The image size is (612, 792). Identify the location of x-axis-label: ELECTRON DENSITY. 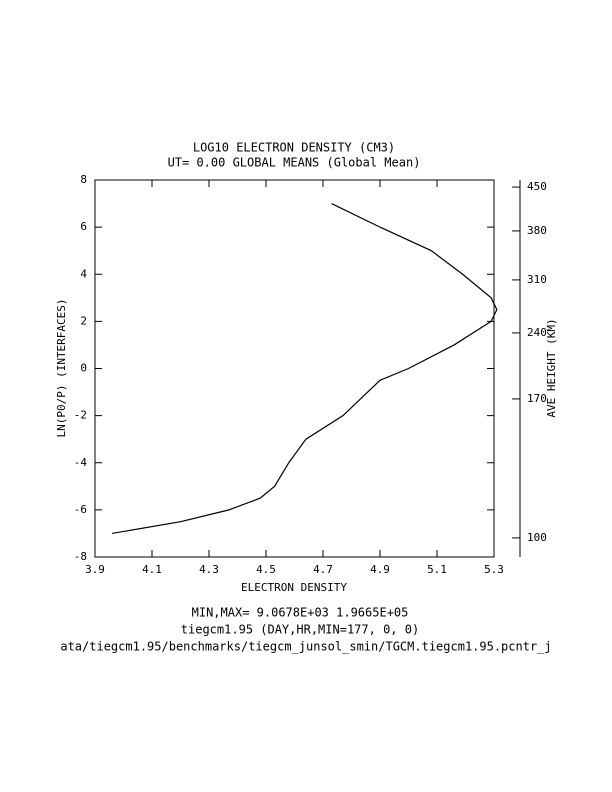
(294, 587).